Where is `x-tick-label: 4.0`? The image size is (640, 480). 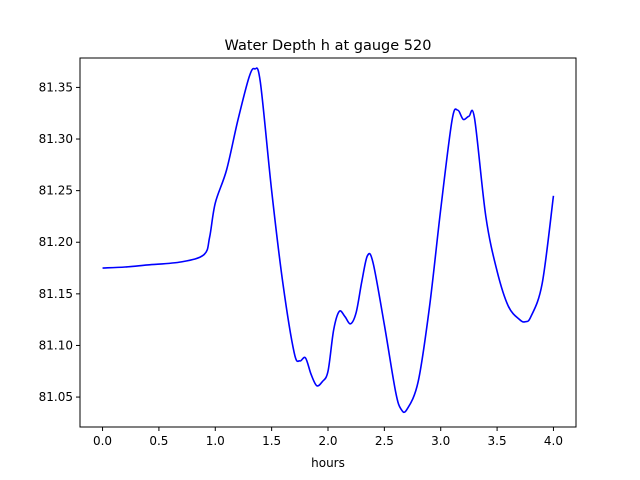 x-tick-label: 4.0 is located at coordinates (553, 441).